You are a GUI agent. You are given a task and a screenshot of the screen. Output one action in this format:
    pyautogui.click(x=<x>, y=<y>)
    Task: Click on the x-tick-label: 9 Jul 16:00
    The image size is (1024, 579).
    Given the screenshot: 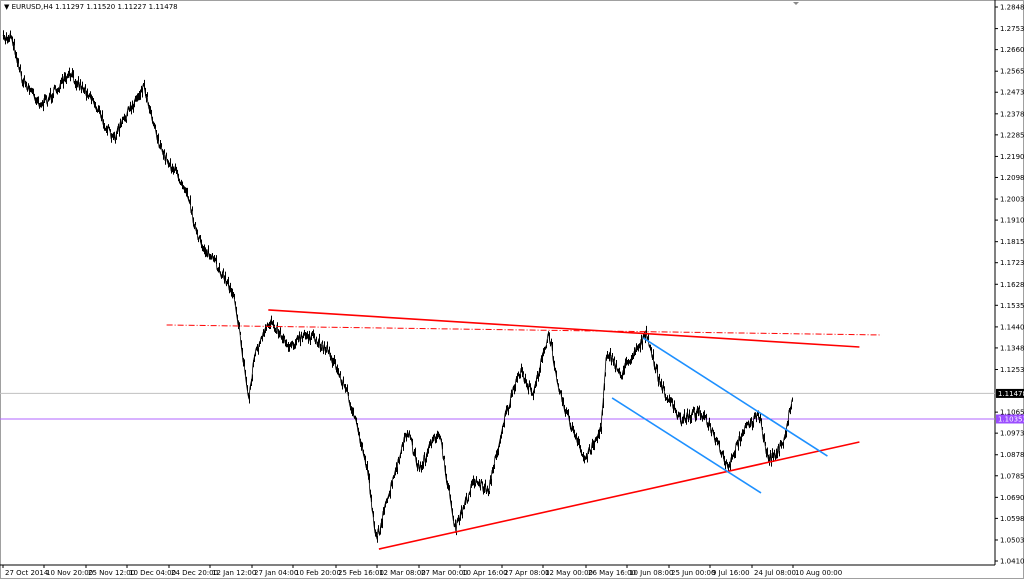 What is the action you would take?
    pyautogui.click(x=731, y=573)
    